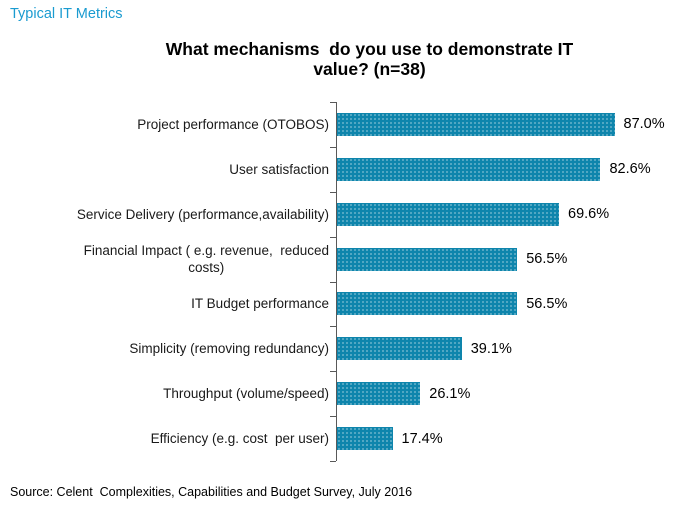 This screenshot has height=519, width=694. I want to click on category-label: Throughput (volume/speed), so click(246, 394).